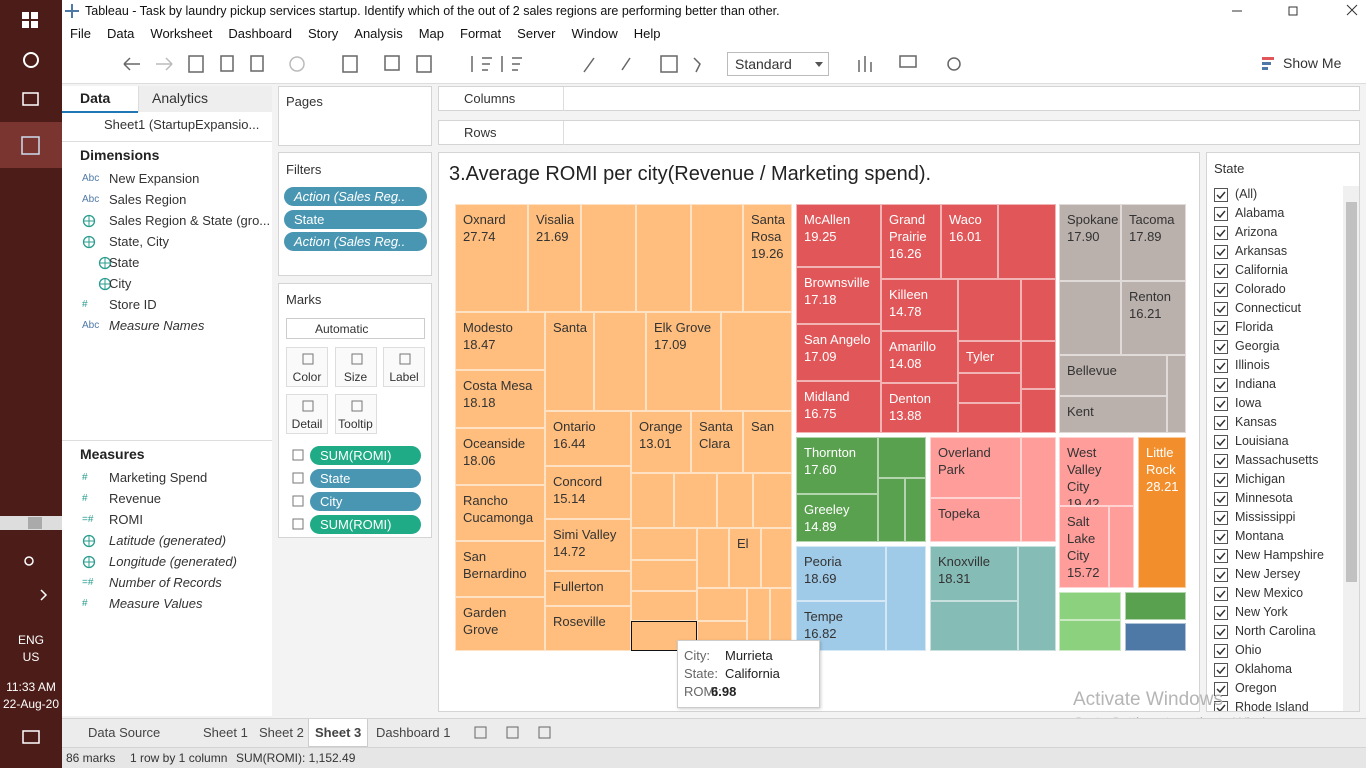 The image size is (1366, 768). Describe the element at coordinates (767, 258) in the screenshot. I see `treemap-cell: Santa Rosa 19.26` at that location.